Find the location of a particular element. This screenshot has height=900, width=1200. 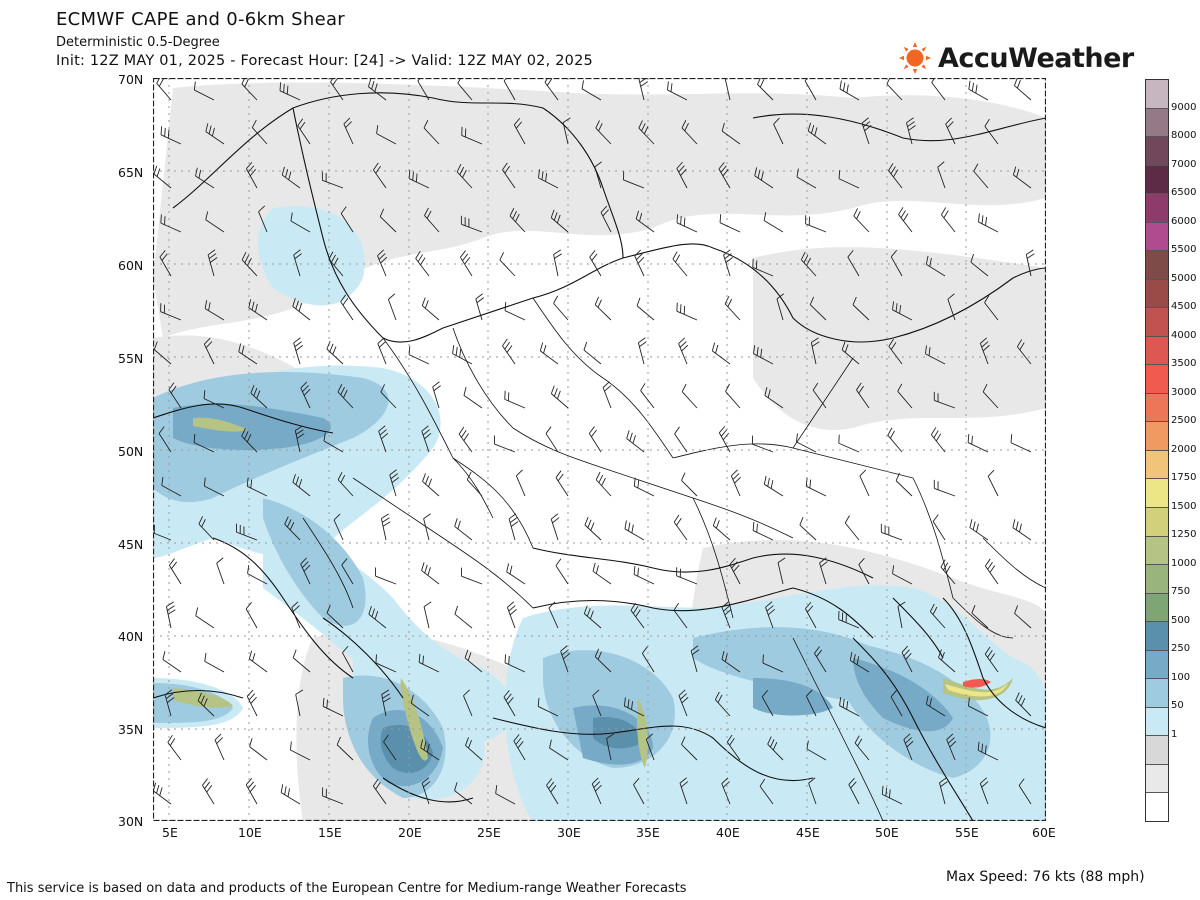

colorbar-level-label: 500 is located at coordinates (1181, 620).